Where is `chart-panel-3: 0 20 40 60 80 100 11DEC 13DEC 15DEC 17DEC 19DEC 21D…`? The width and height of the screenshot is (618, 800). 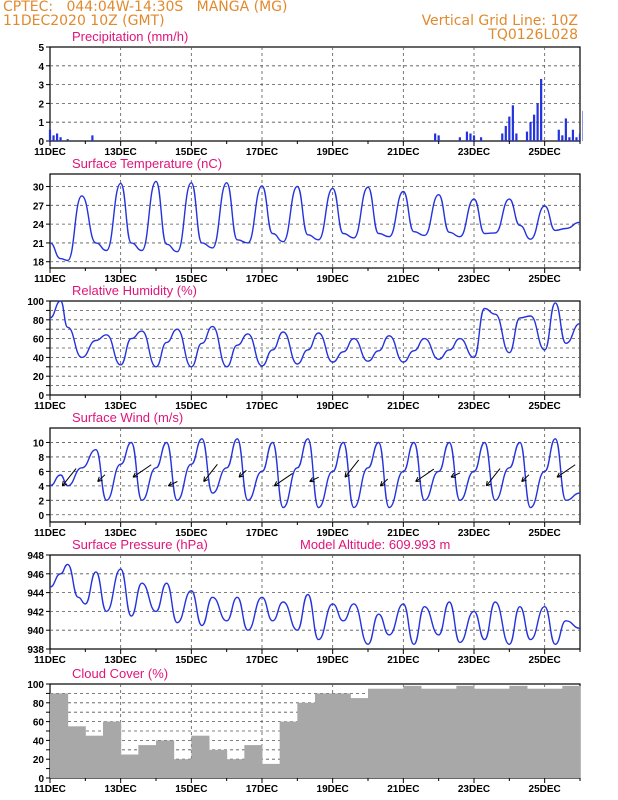 chart-panel-3: 0 20 40 60 80 100 11DEC 13DEC 15DEC 17DEC 19DEC 21D… is located at coordinates (304, 347).